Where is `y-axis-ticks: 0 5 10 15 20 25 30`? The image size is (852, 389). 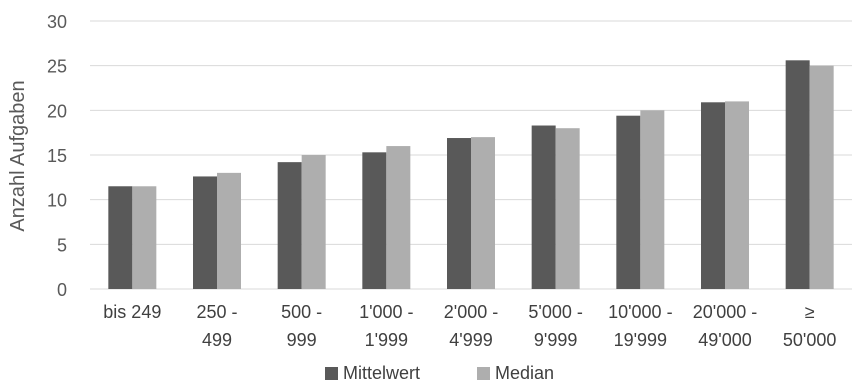 y-axis-ticks: 0 5 10 15 20 25 30 is located at coordinates (57, 156).